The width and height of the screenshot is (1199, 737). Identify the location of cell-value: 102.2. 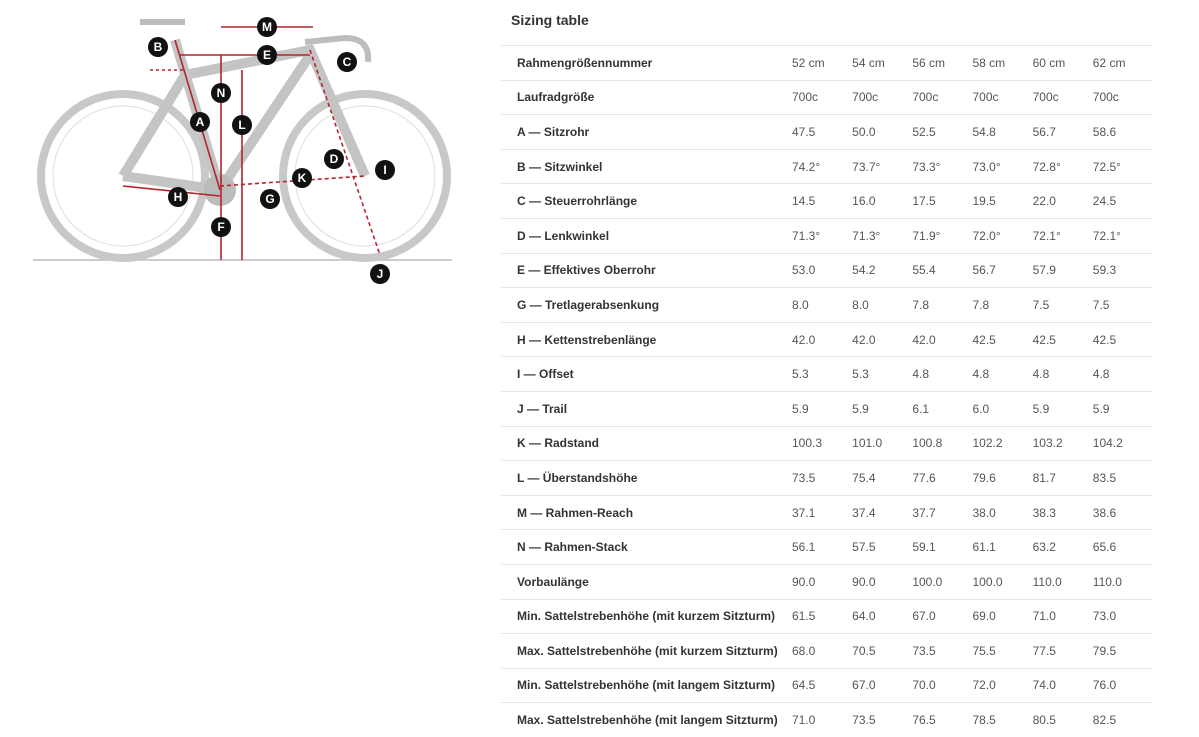
(1002, 443).